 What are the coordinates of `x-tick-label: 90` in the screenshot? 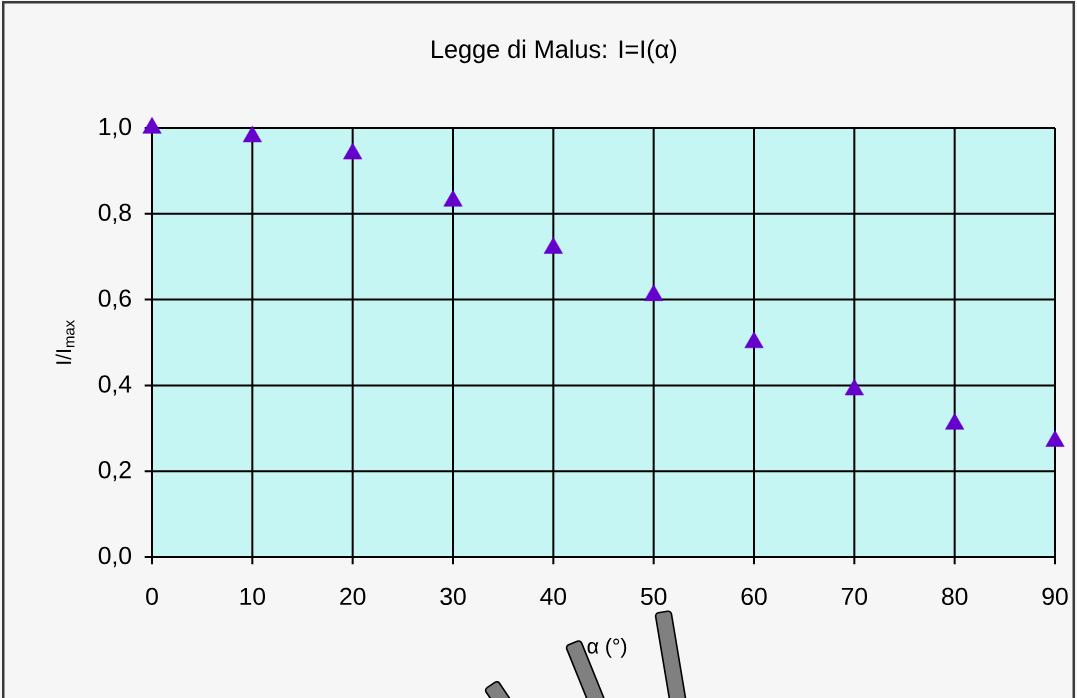 It's located at (1055, 596).